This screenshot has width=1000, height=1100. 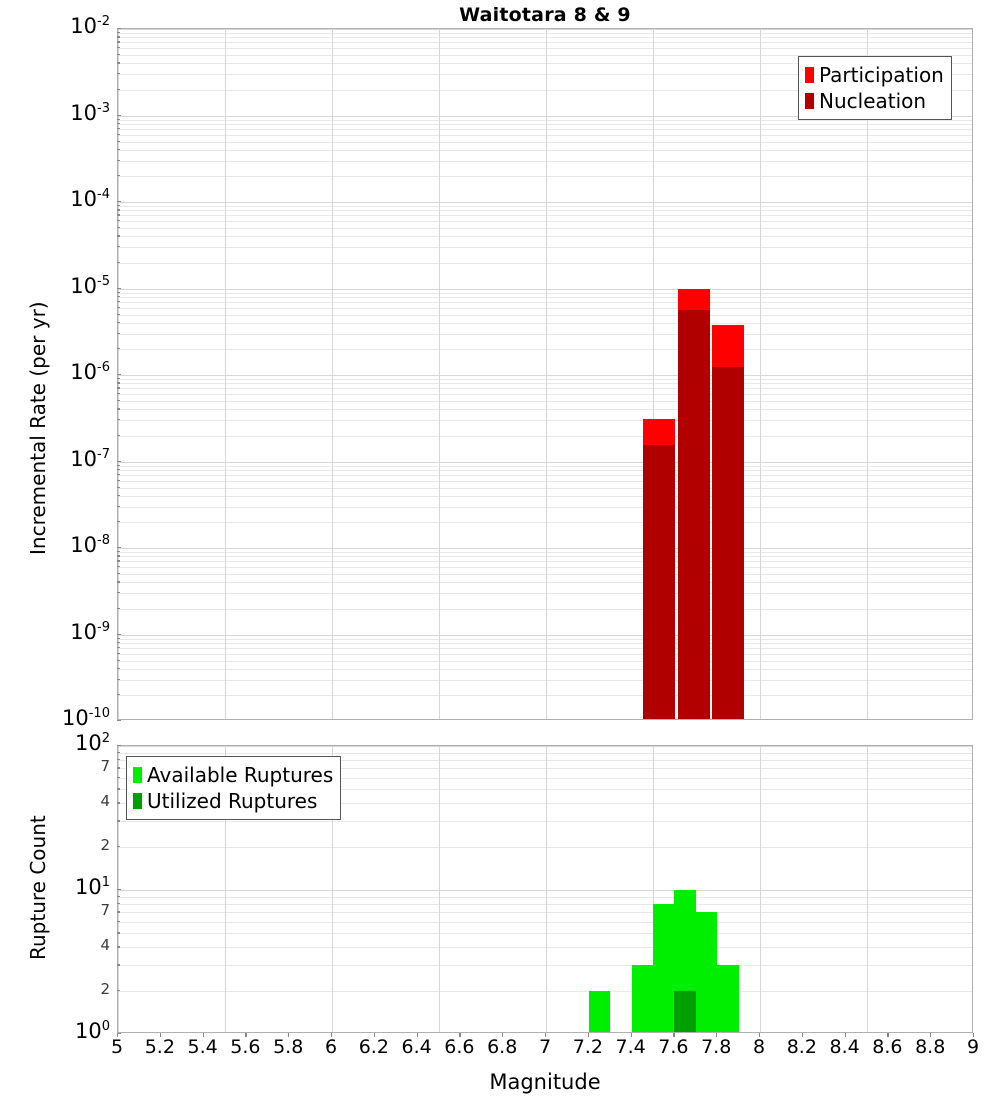 What do you see at coordinates (105, 801) in the screenshot?
I see `bottom-y-minor-tick-label: 4` at bounding box center [105, 801].